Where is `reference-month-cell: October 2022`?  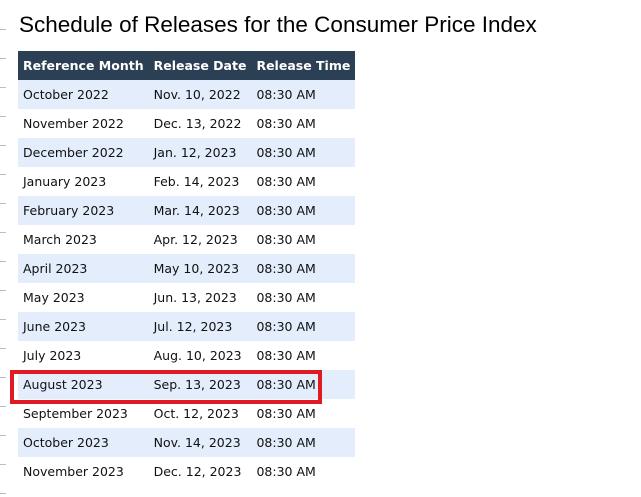 reference-month-cell: October 2022 is located at coordinates (83, 94).